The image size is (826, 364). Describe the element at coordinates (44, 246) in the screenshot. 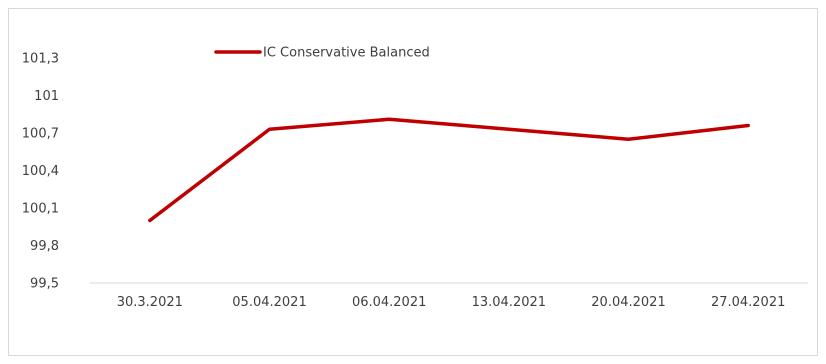

I see `y-tick-label: 99,8` at that location.